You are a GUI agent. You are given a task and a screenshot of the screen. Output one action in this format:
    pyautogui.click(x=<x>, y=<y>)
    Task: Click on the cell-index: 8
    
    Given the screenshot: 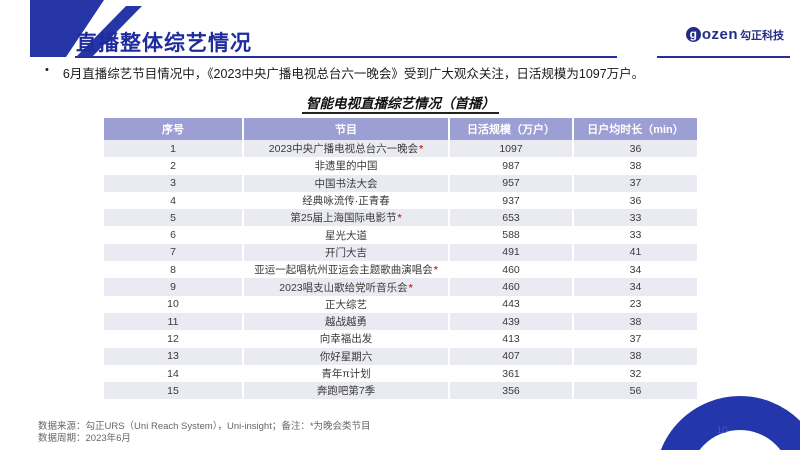 What is the action you would take?
    pyautogui.click(x=174, y=270)
    